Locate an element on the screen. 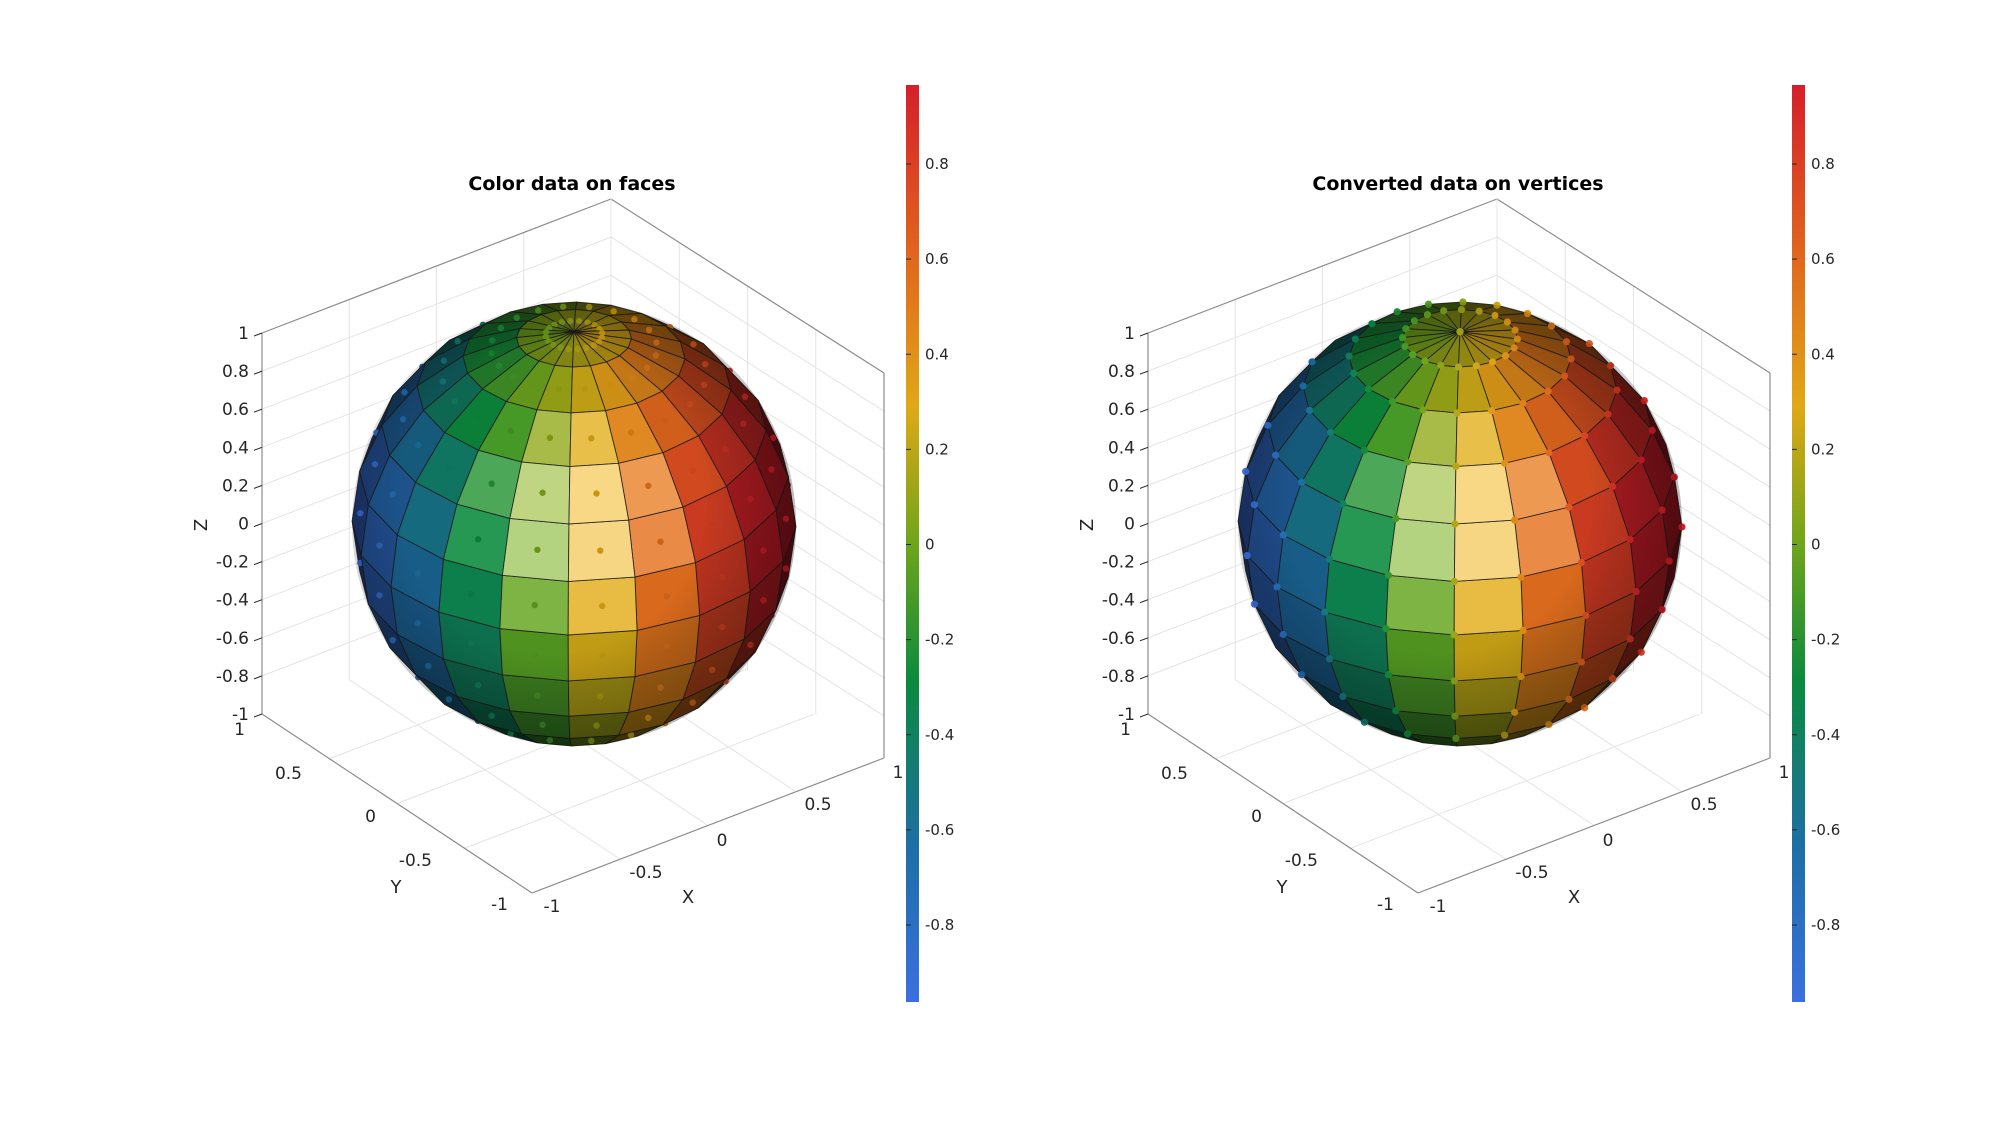 The width and height of the screenshot is (2000, 1121). y-tick-label: 1 is located at coordinates (239, 730).